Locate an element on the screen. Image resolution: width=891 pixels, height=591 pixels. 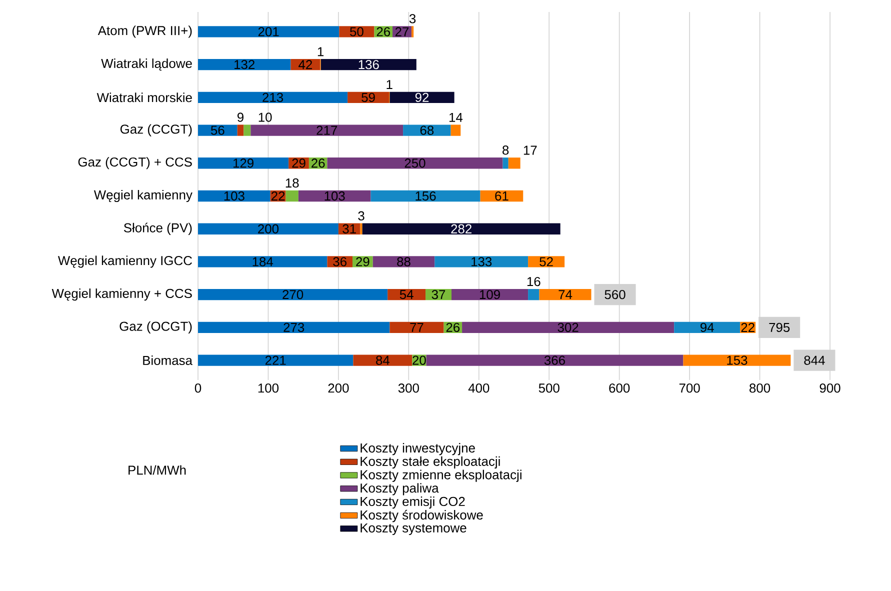
data-label: 54 is located at coordinates (407, 295).